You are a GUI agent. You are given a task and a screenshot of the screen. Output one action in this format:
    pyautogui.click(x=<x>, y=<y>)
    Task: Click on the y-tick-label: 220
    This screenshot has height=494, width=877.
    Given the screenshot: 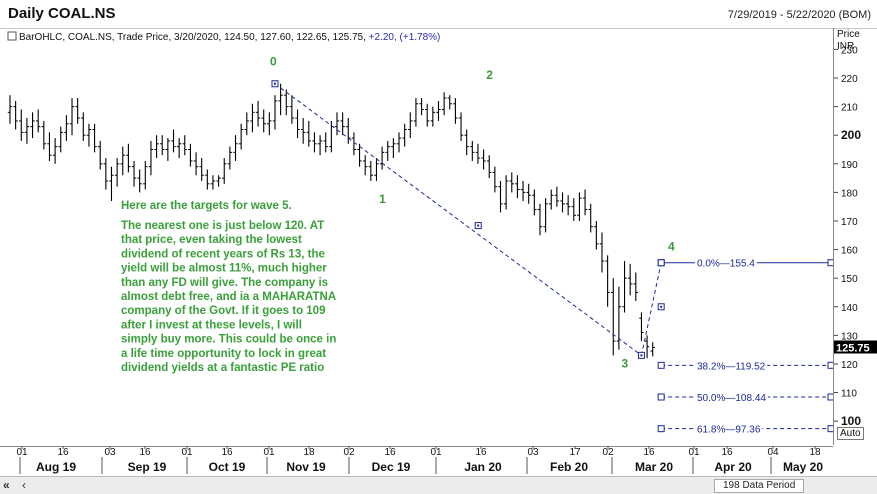 What is the action you would take?
    pyautogui.click(x=849, y=79)
    